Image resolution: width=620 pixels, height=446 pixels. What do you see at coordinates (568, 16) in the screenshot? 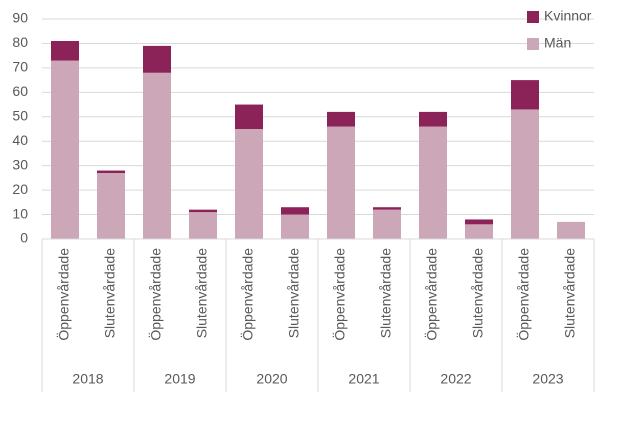
I see `legend-label: Kvinnor` at bounding box center [568, 16].